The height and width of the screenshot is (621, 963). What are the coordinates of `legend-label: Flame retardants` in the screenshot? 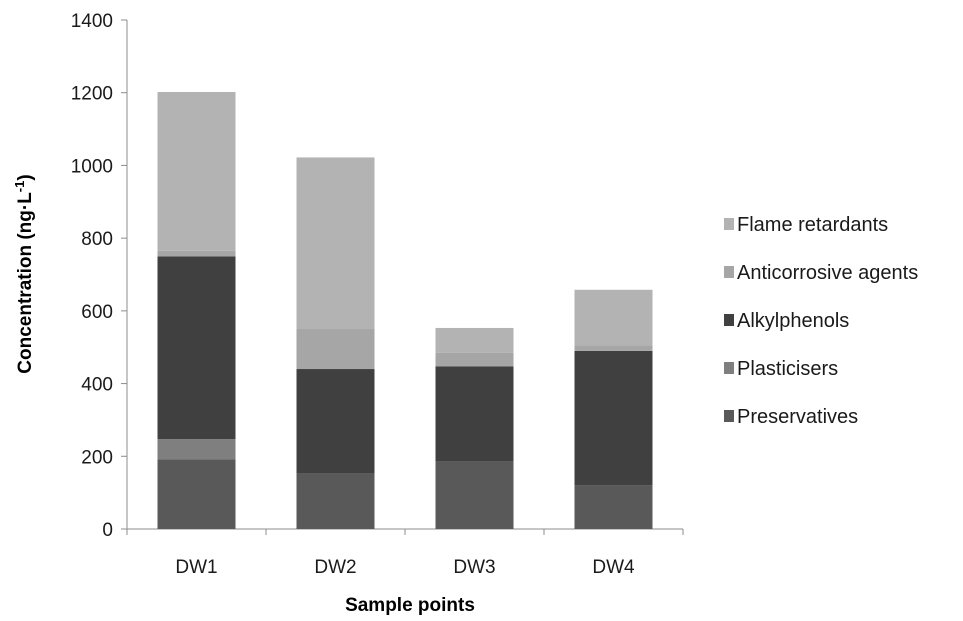 It's located at (812, 225).